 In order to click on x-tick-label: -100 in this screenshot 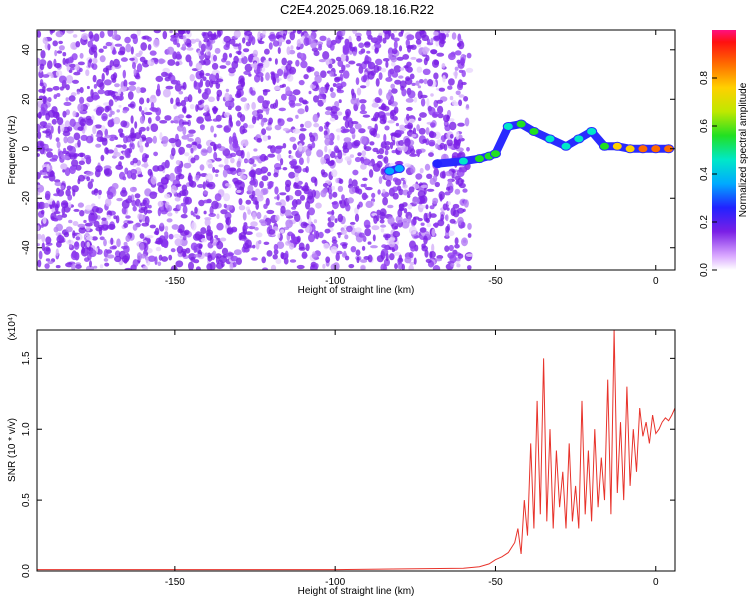, I will do `click(335, 281)`.